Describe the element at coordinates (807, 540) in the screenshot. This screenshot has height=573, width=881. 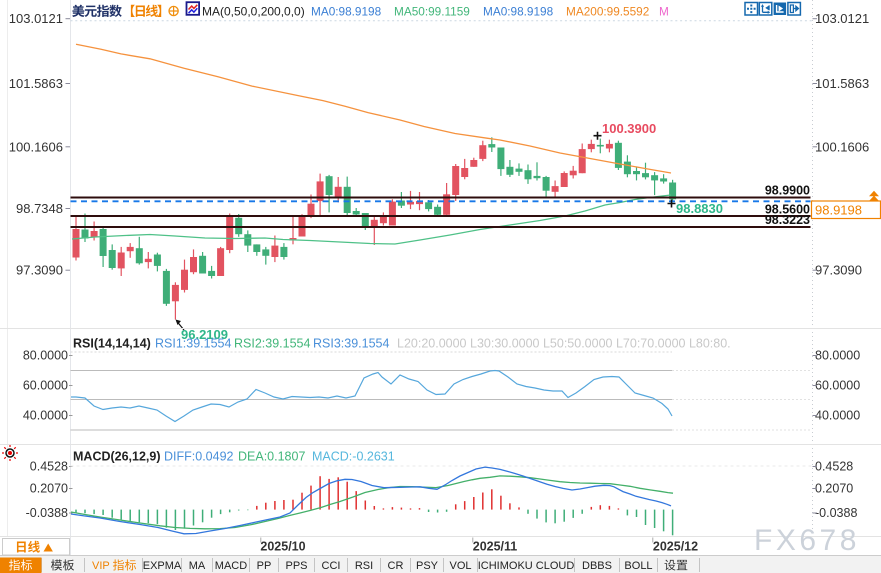
I see `svg-text: FX678` at that location.